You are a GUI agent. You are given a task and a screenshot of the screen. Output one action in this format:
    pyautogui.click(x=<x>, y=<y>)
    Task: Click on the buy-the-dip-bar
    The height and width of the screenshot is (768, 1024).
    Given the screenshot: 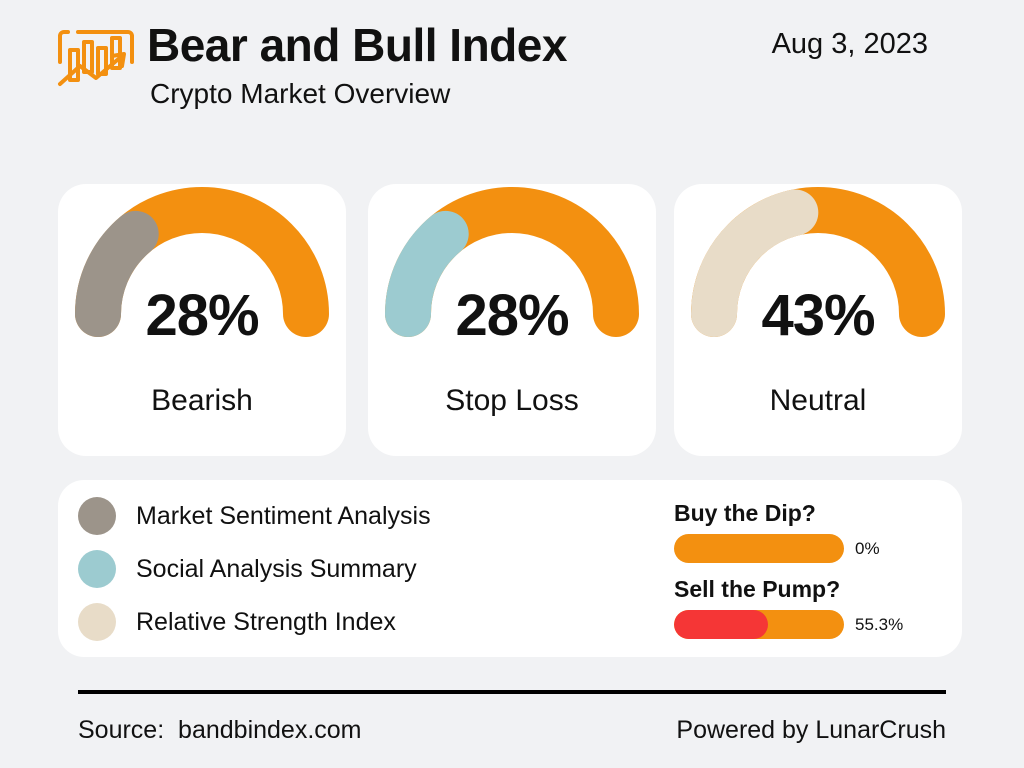 What is the action you would take?
    pyautogui.click(x=759, y=548)
    